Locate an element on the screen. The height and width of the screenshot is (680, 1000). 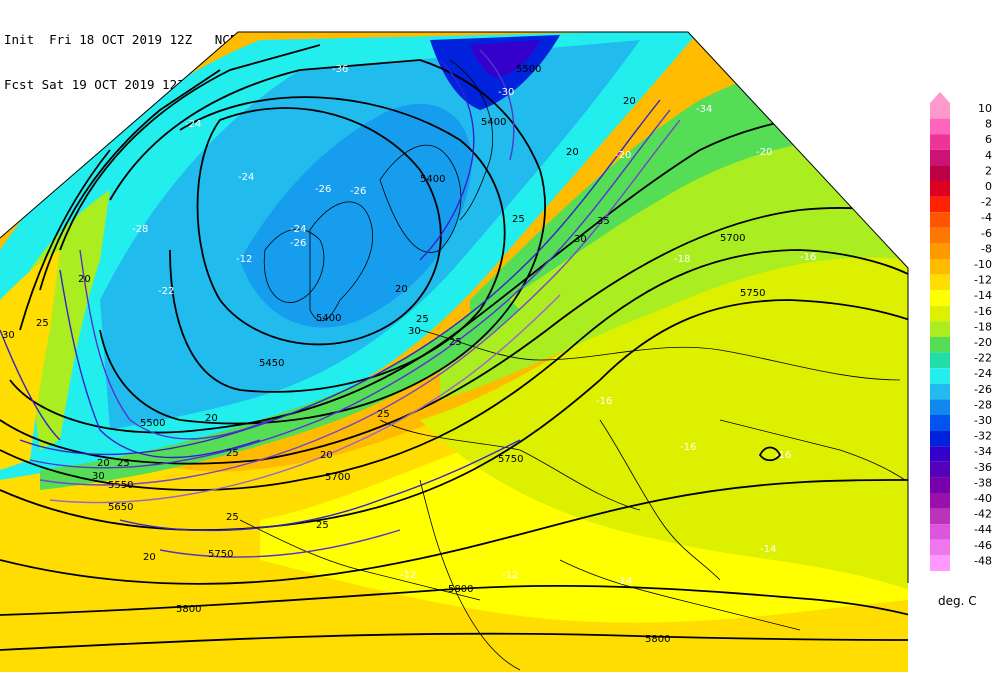
legend-label: 10 is located at coordinates (985, 108).